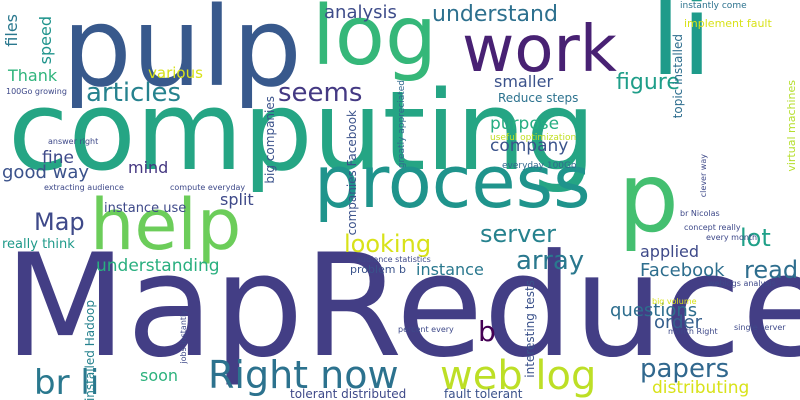 The width and height of the screenshot is (800, 400). I want to click on word-purpose: purpose, so click(525, 124).